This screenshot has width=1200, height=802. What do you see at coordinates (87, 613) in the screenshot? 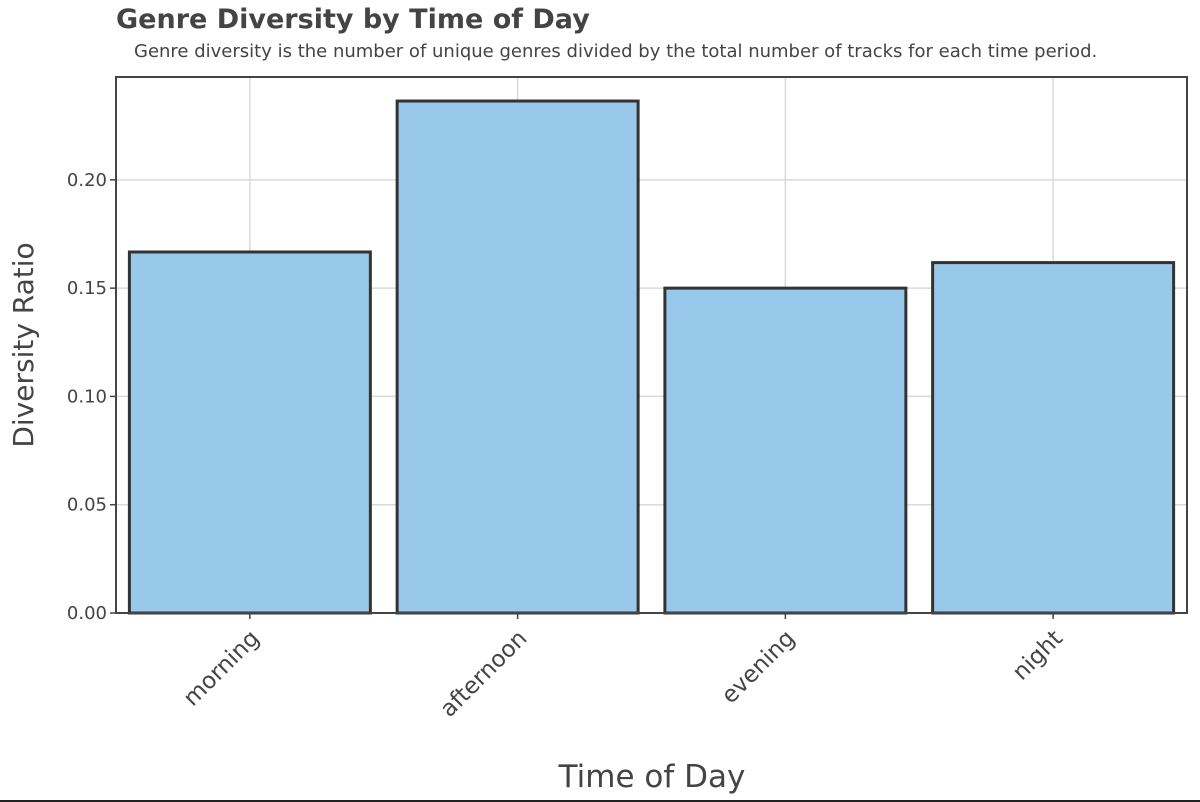
I see `y-tick-label: 0.00` at bounding box center [87, 613].